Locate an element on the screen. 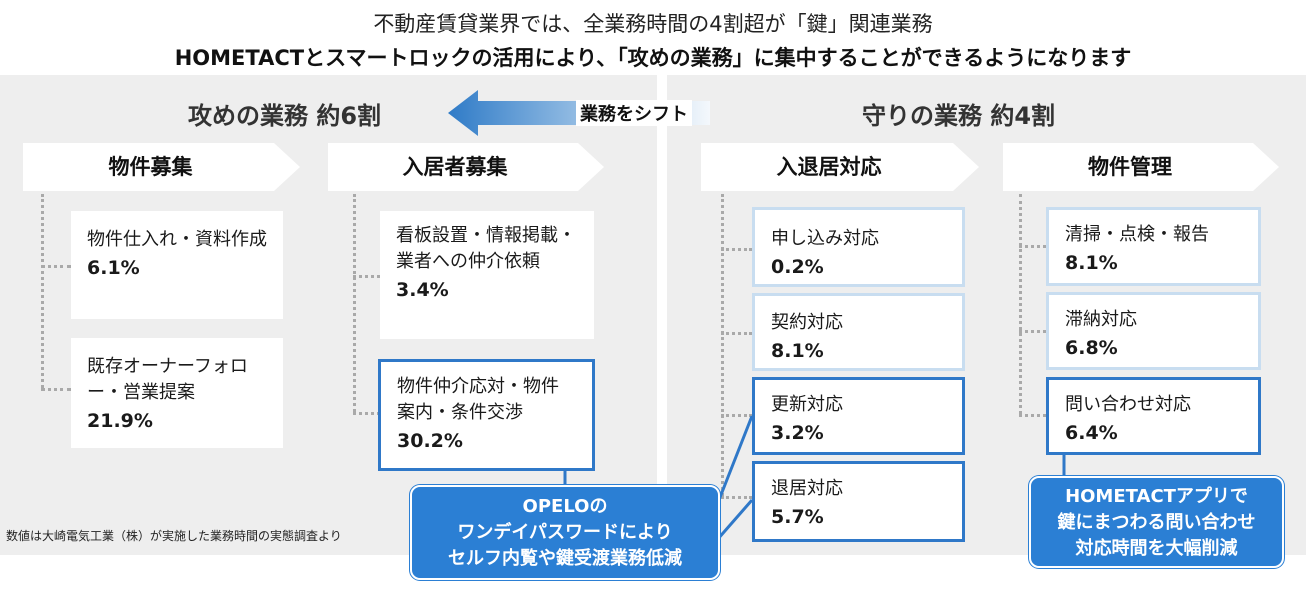 The image size is (1306, 589). category-nyukyosha-boshu: 入居者募集 is located at coordinates (466, 167).